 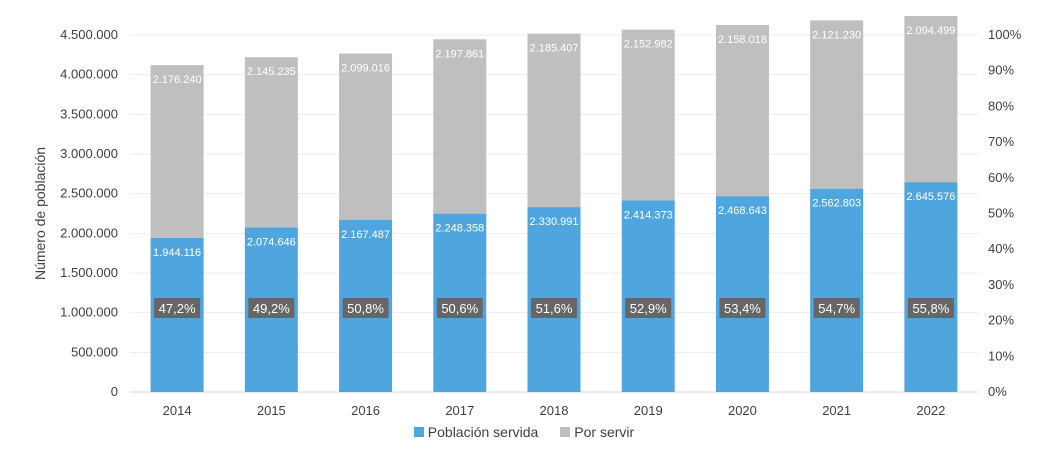 I want to click on x-tick-label: 2015, so click(x=271, y=410).